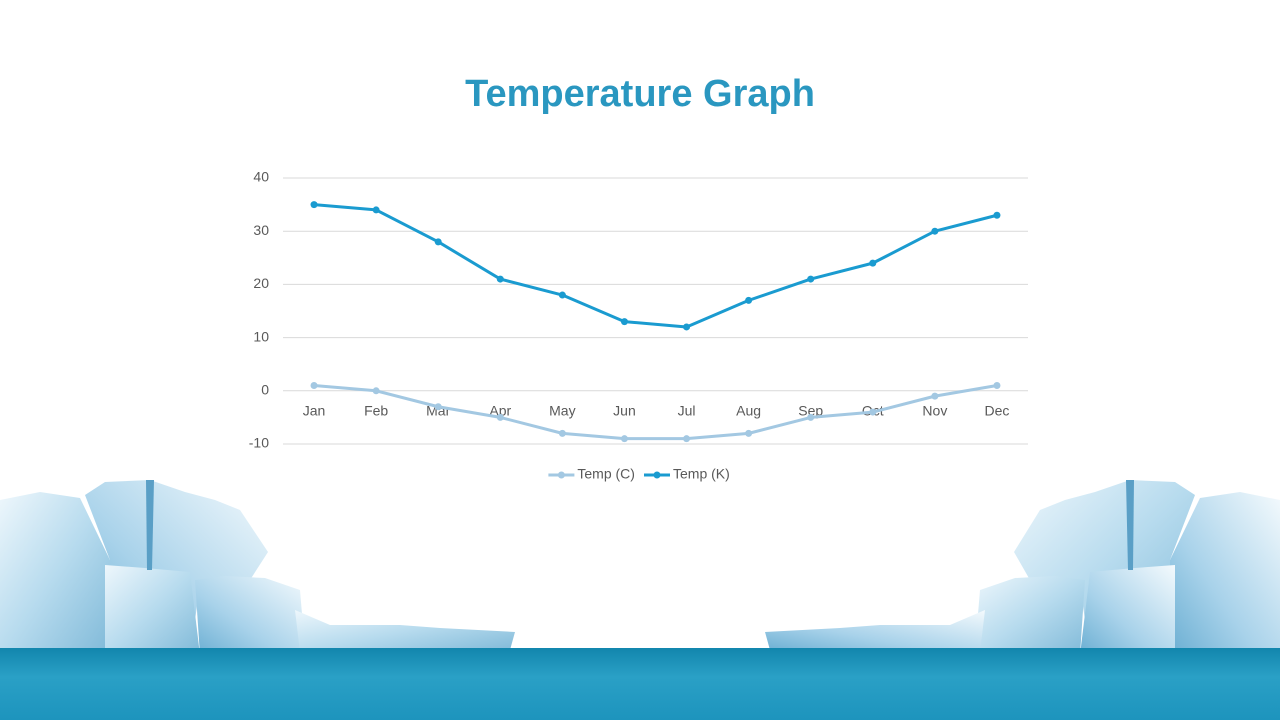 The height and width of the screenshot is (720, 1280). Describe the element at coordinates (640, 94) in the screenshot. I see `chart-title: Temperature Graph` at that location.